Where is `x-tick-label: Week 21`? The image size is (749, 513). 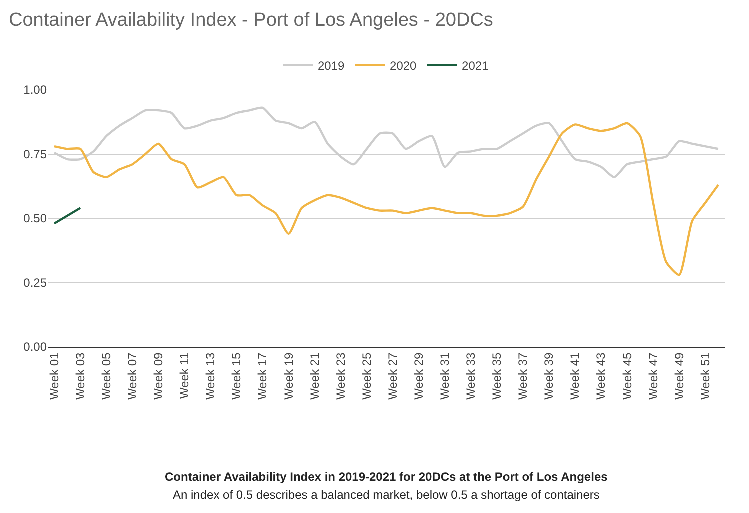
x-tick-label: Week 21 is located at coordinates (315, 376).